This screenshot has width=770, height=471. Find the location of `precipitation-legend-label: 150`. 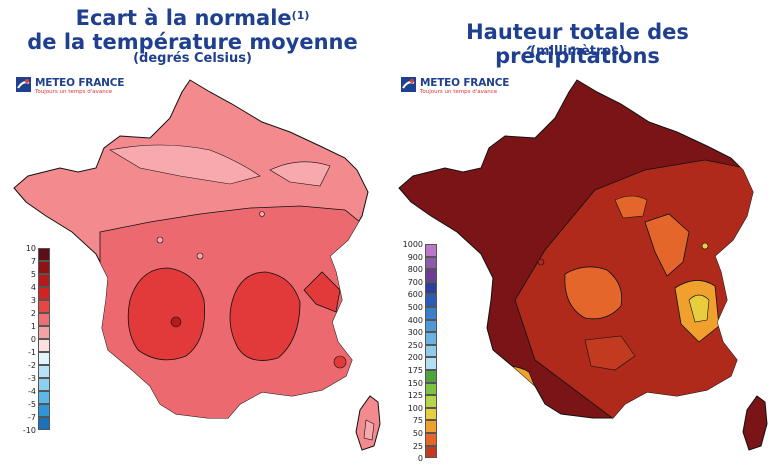

precipitation-legend-label: 150 is located at coordinates (415, 383).